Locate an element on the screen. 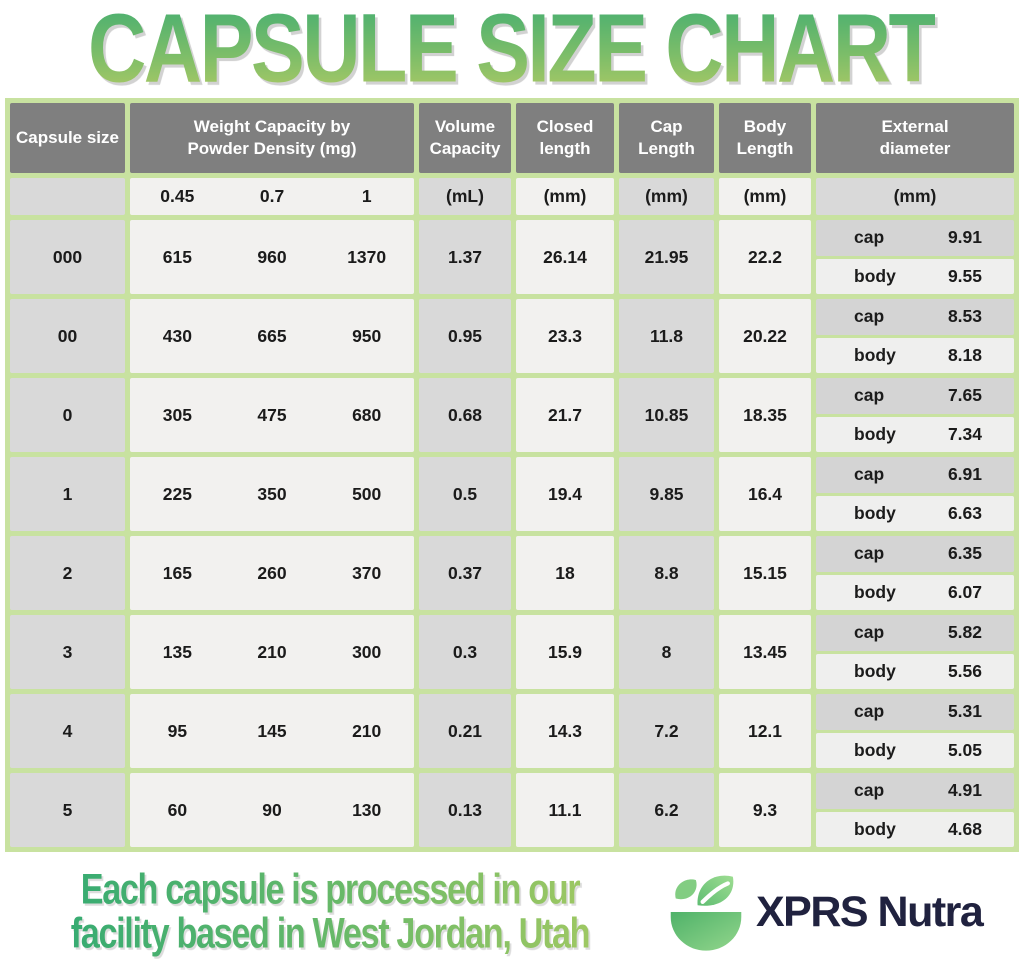 This screenshot has width=1024, height=966. weight-045-value: 95 is located at coordinates (177, 730).